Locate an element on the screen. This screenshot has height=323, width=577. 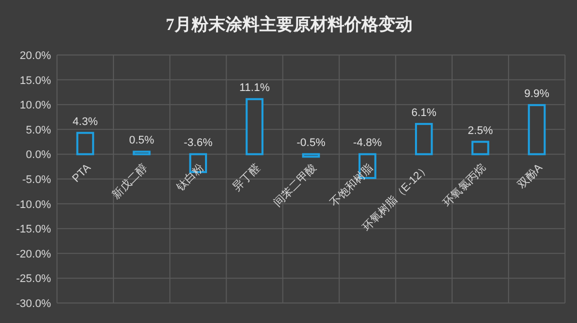
data-label: -0.5% is located at coordinates (311, 143).